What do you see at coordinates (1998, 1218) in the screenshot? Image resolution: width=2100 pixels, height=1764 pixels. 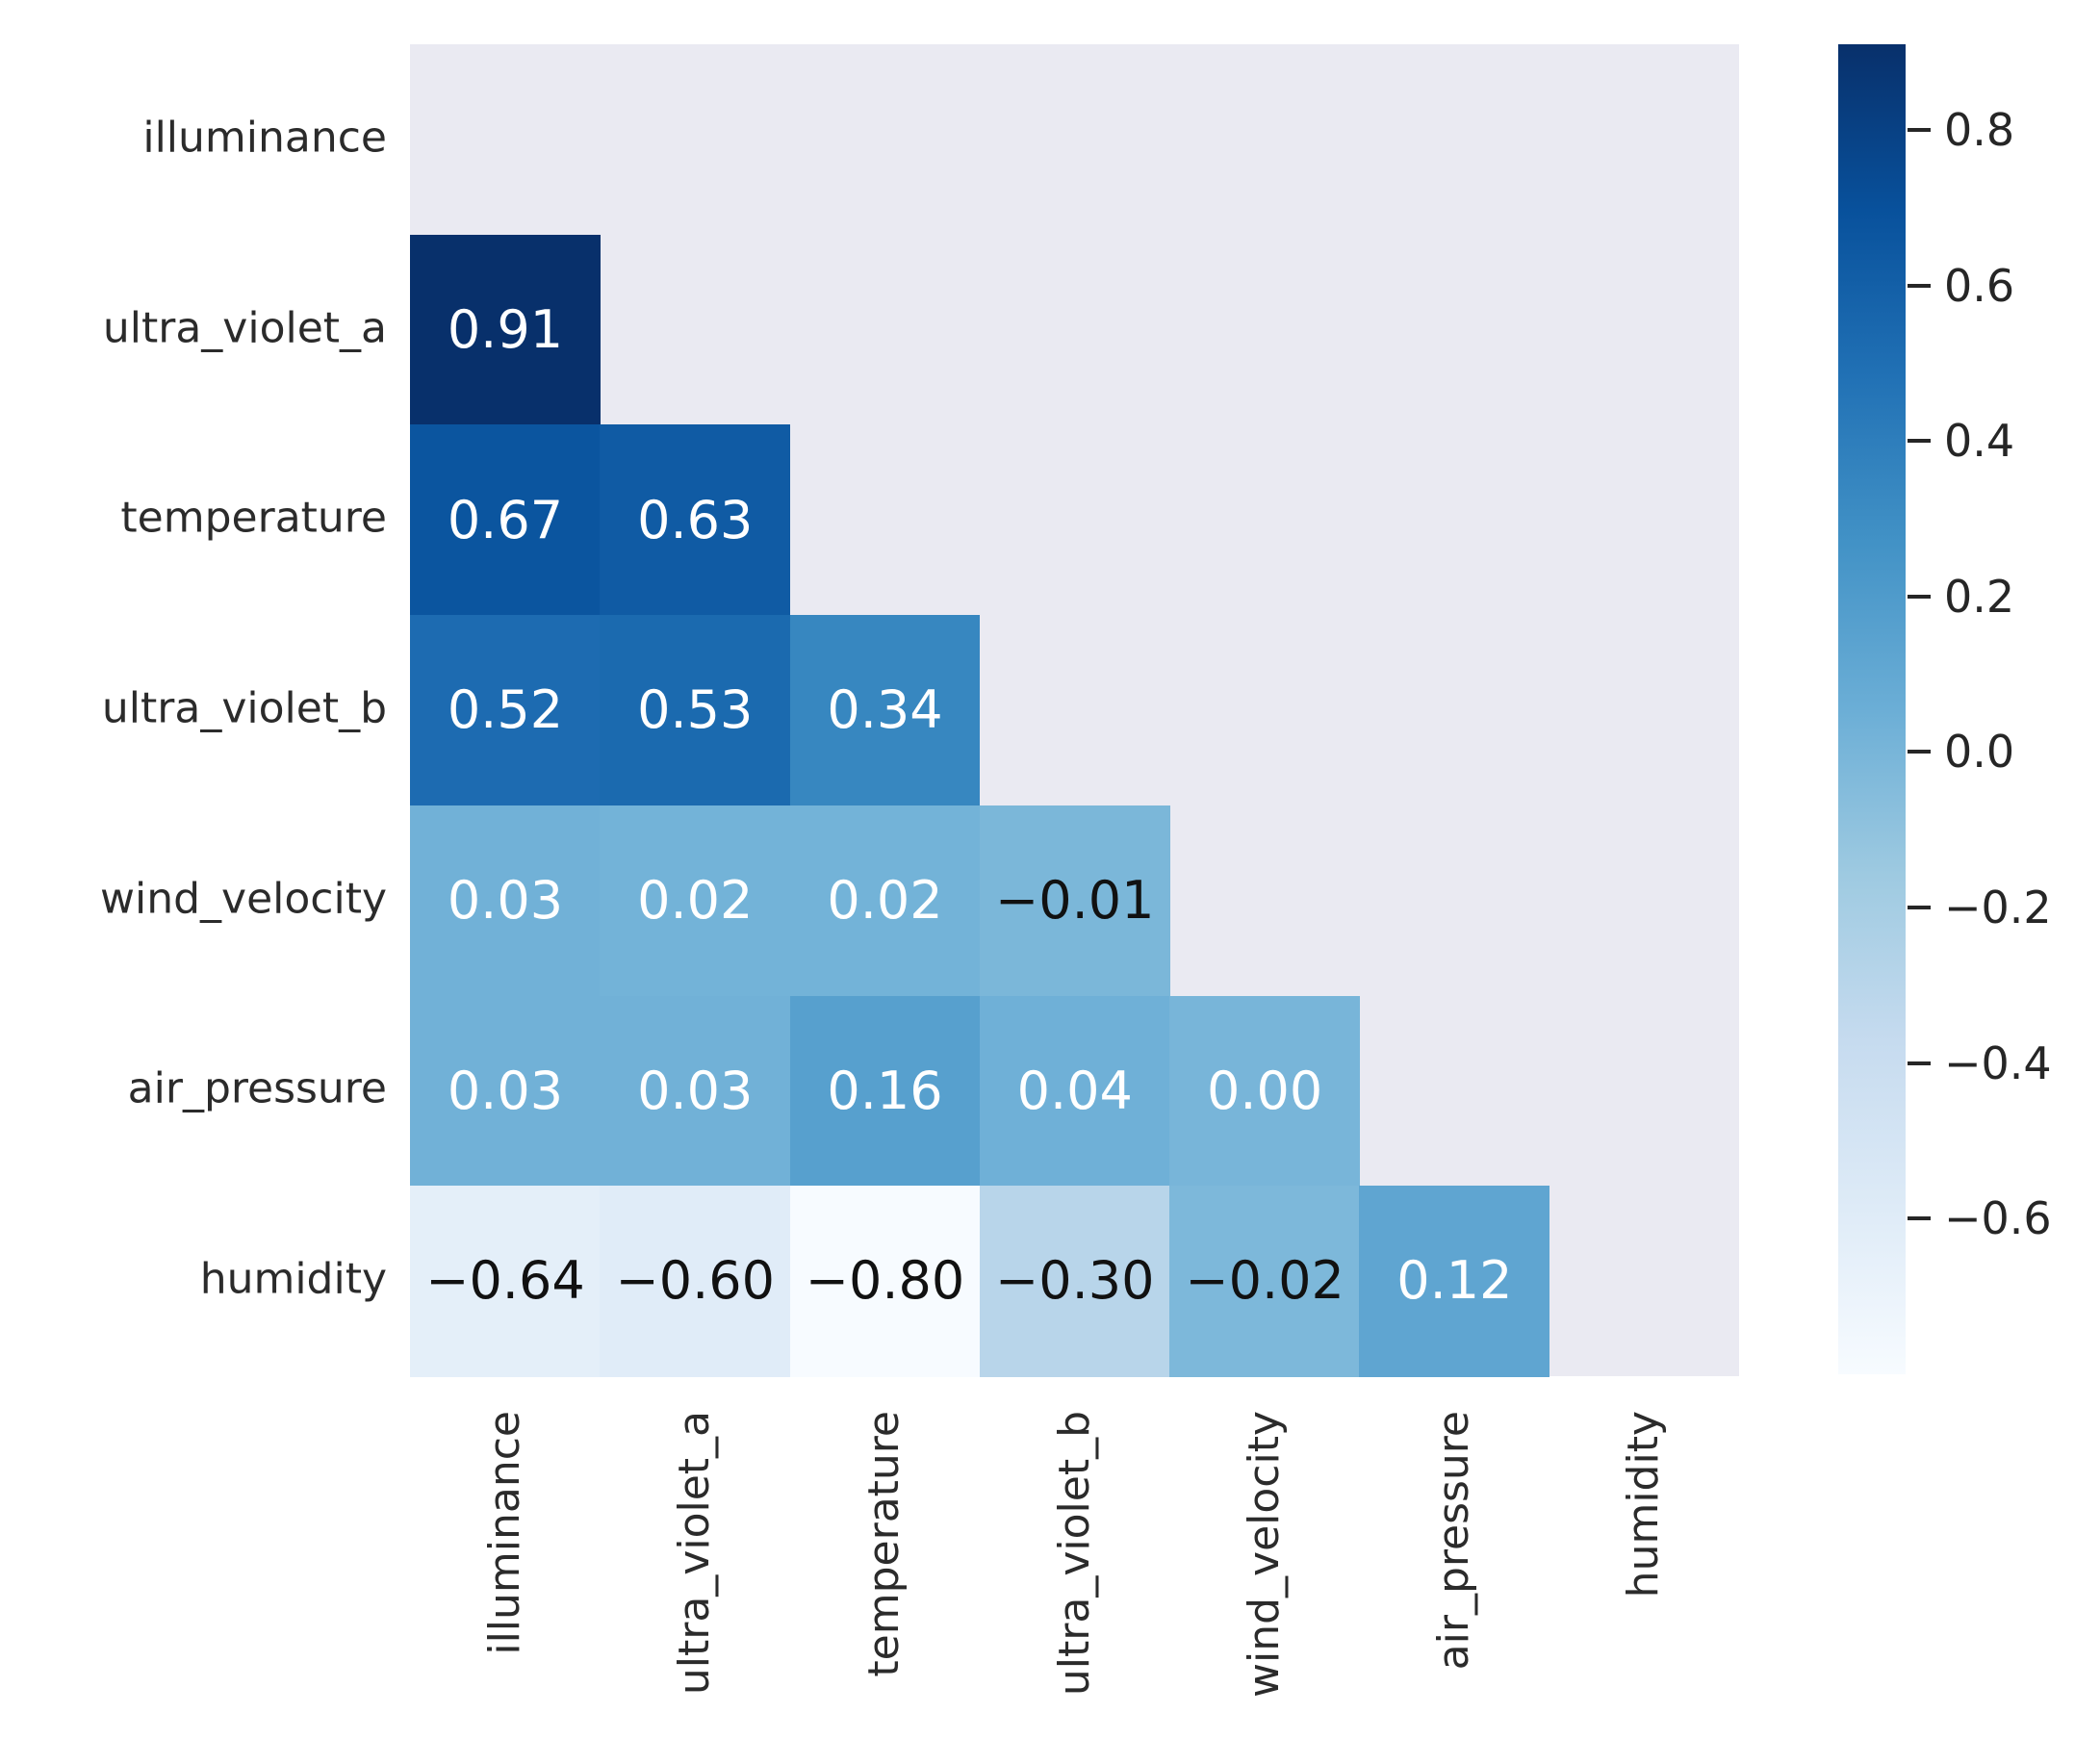 I see `colorbar-tick-label: −0.6` at bounding box center [1998, 1218].